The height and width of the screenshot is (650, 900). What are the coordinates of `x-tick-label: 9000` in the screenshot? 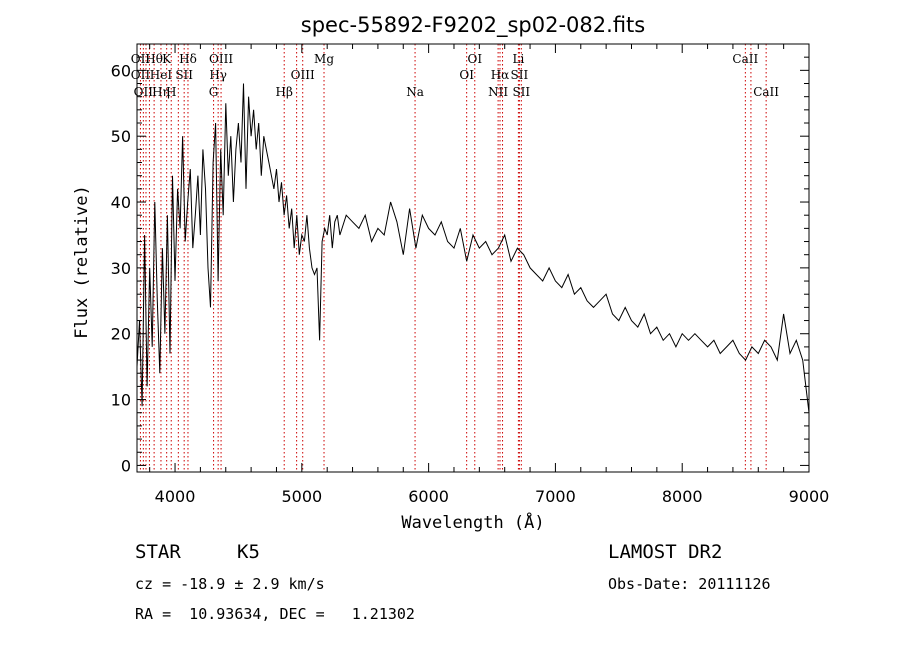 It's located at (809, 496).